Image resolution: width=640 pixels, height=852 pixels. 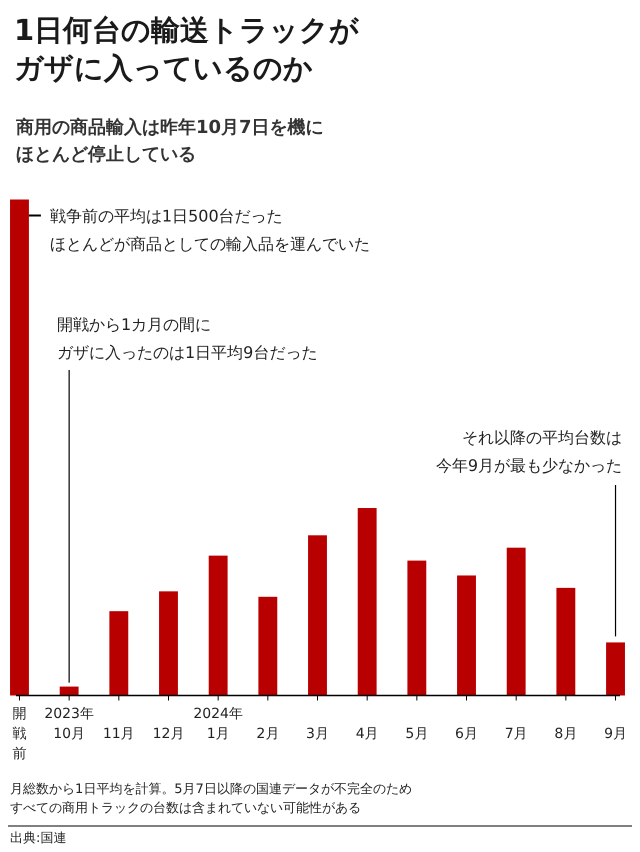 What do you see at coordinates (169, 141) in the screenshot?
I see `chart-subtitle: 商用の商品輸入は昨年10月7日を機にほとんど停止している` at bounding box center [169, 141].